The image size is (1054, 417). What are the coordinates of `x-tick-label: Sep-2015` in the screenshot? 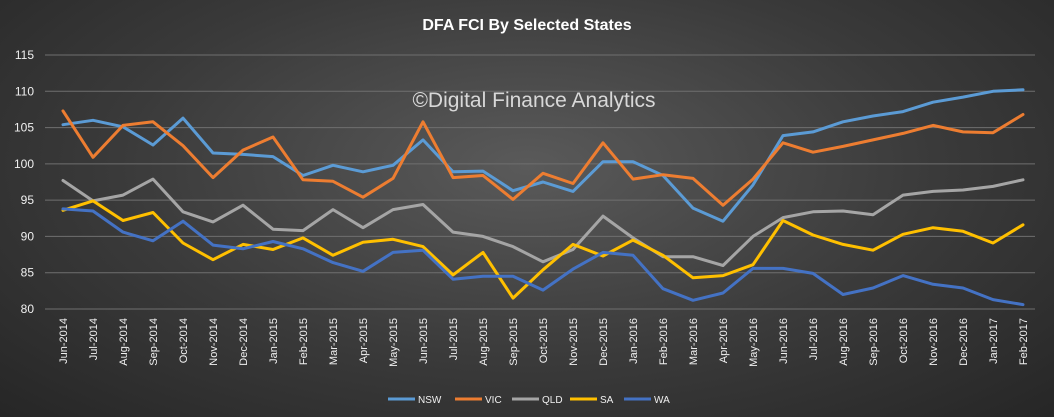 It's located at (514, 342).